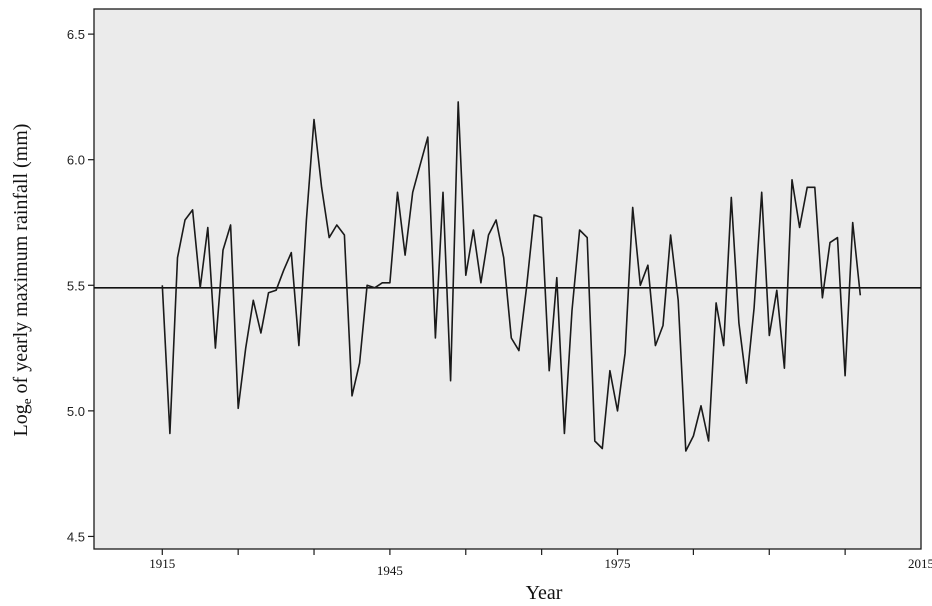  I want to click on y-axis-title-main: Log, so click(21, 420).